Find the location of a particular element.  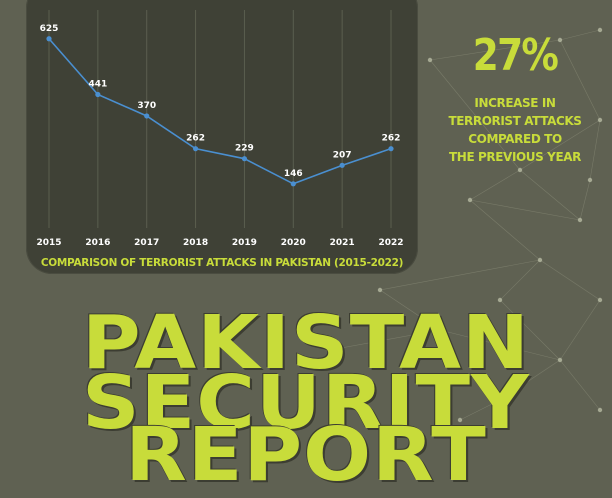

stat-line-2: TERRORIST ATTACKS is located at coordinates (515, 121).